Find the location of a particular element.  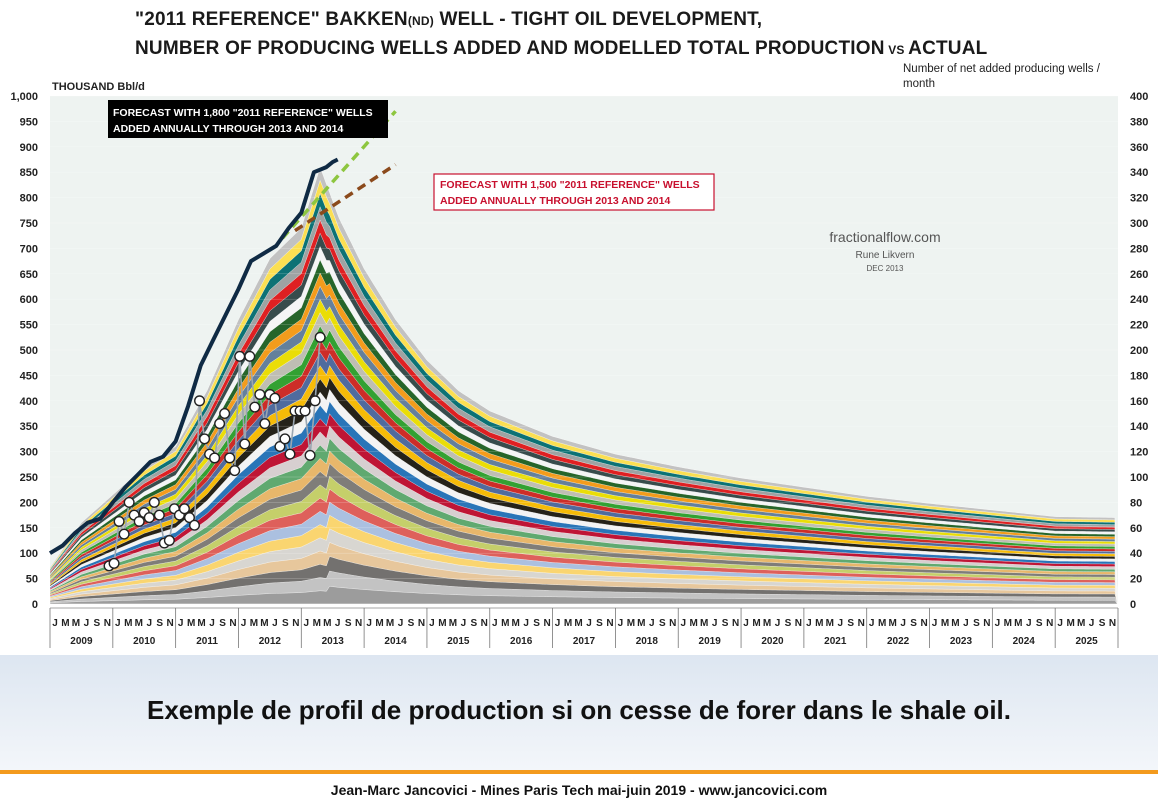

left-axis-tick-label: 200 is located at coordinates (29, 503).